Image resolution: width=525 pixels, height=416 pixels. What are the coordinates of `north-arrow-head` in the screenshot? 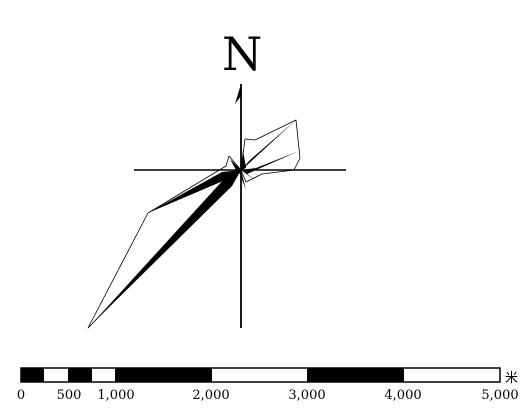 It's located at (238, 94).